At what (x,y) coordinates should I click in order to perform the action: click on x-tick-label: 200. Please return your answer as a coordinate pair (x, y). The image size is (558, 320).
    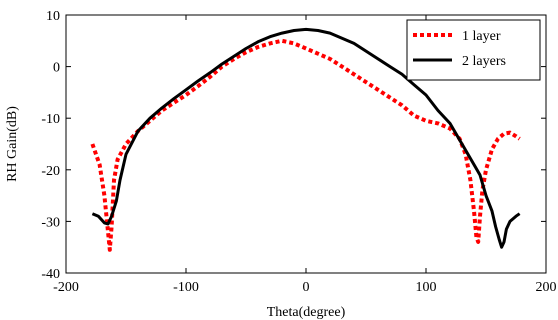
    Looking at the image, I should click on (546, 287).